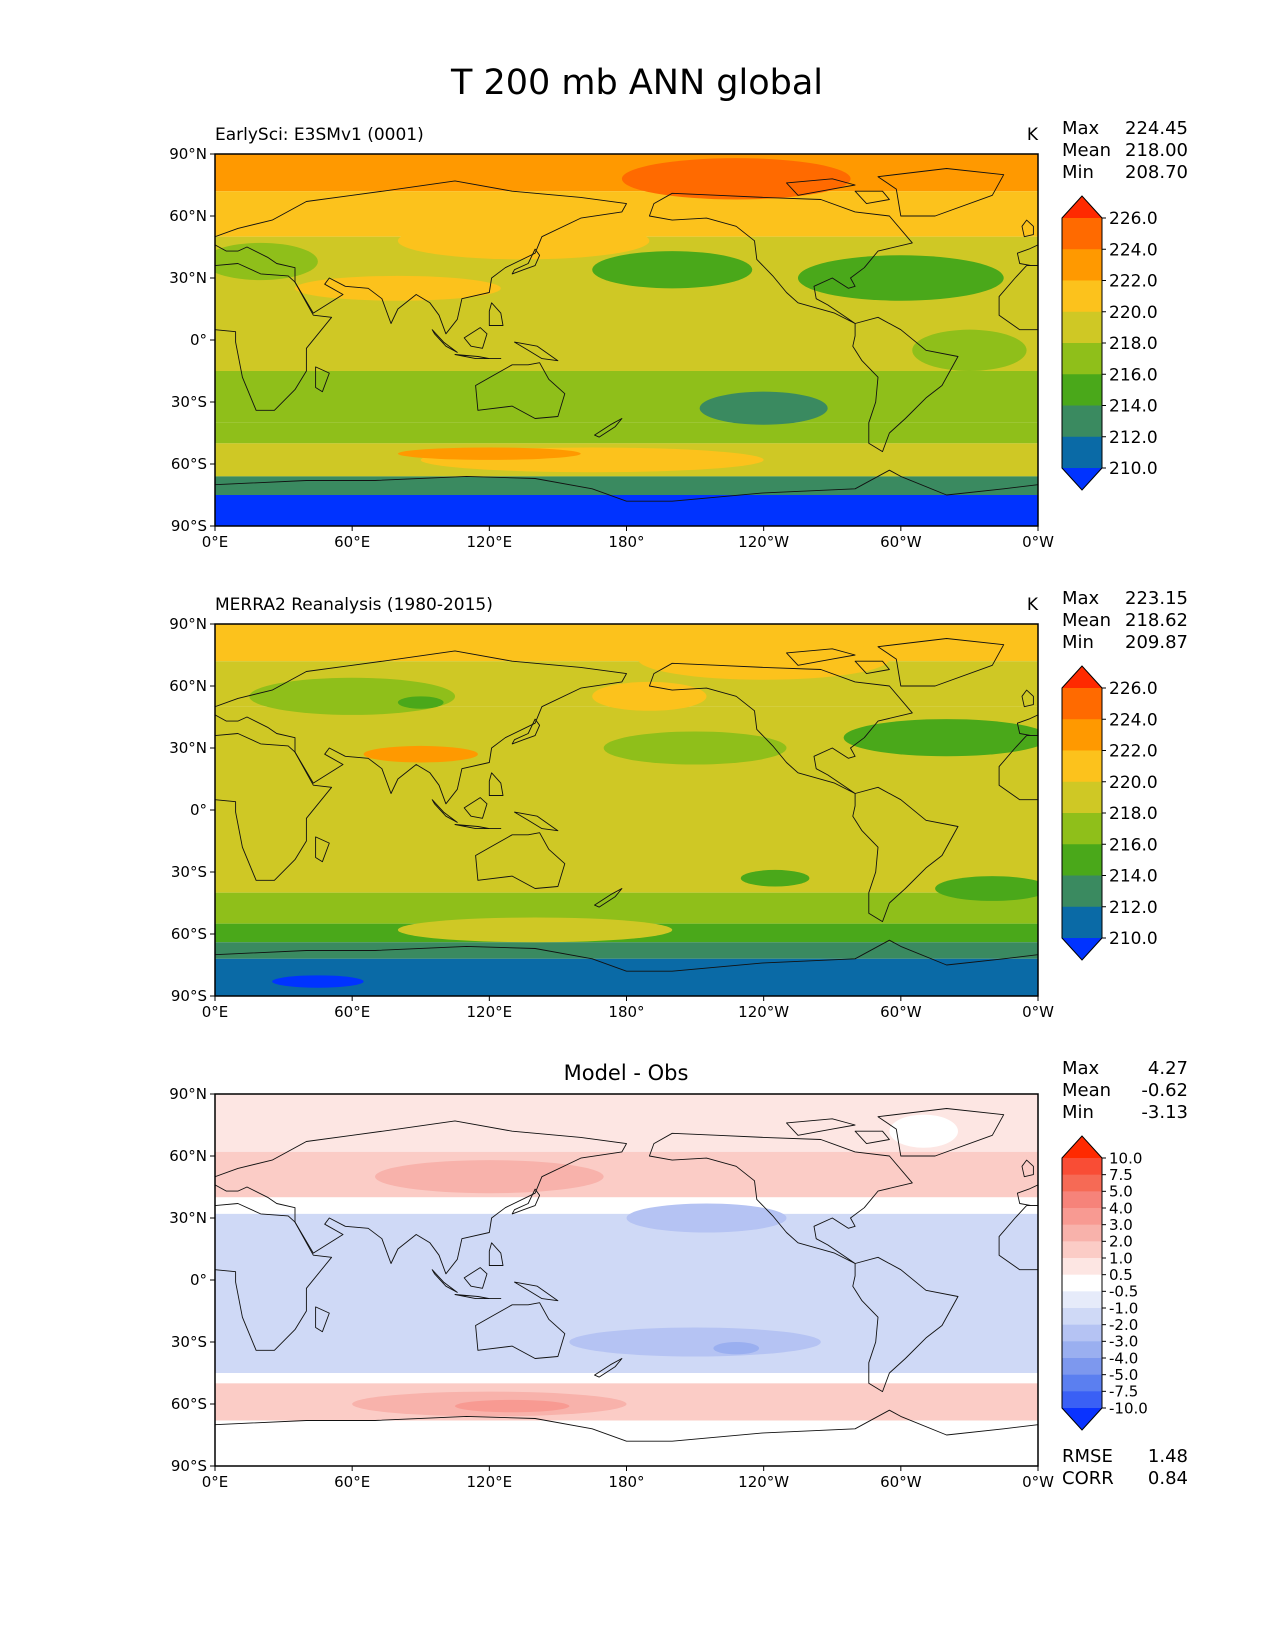  What do you see at coordinates (1078, 642) in the screenshot?
I see `stat-min-label: Min` at bounding box center [1078, 642].